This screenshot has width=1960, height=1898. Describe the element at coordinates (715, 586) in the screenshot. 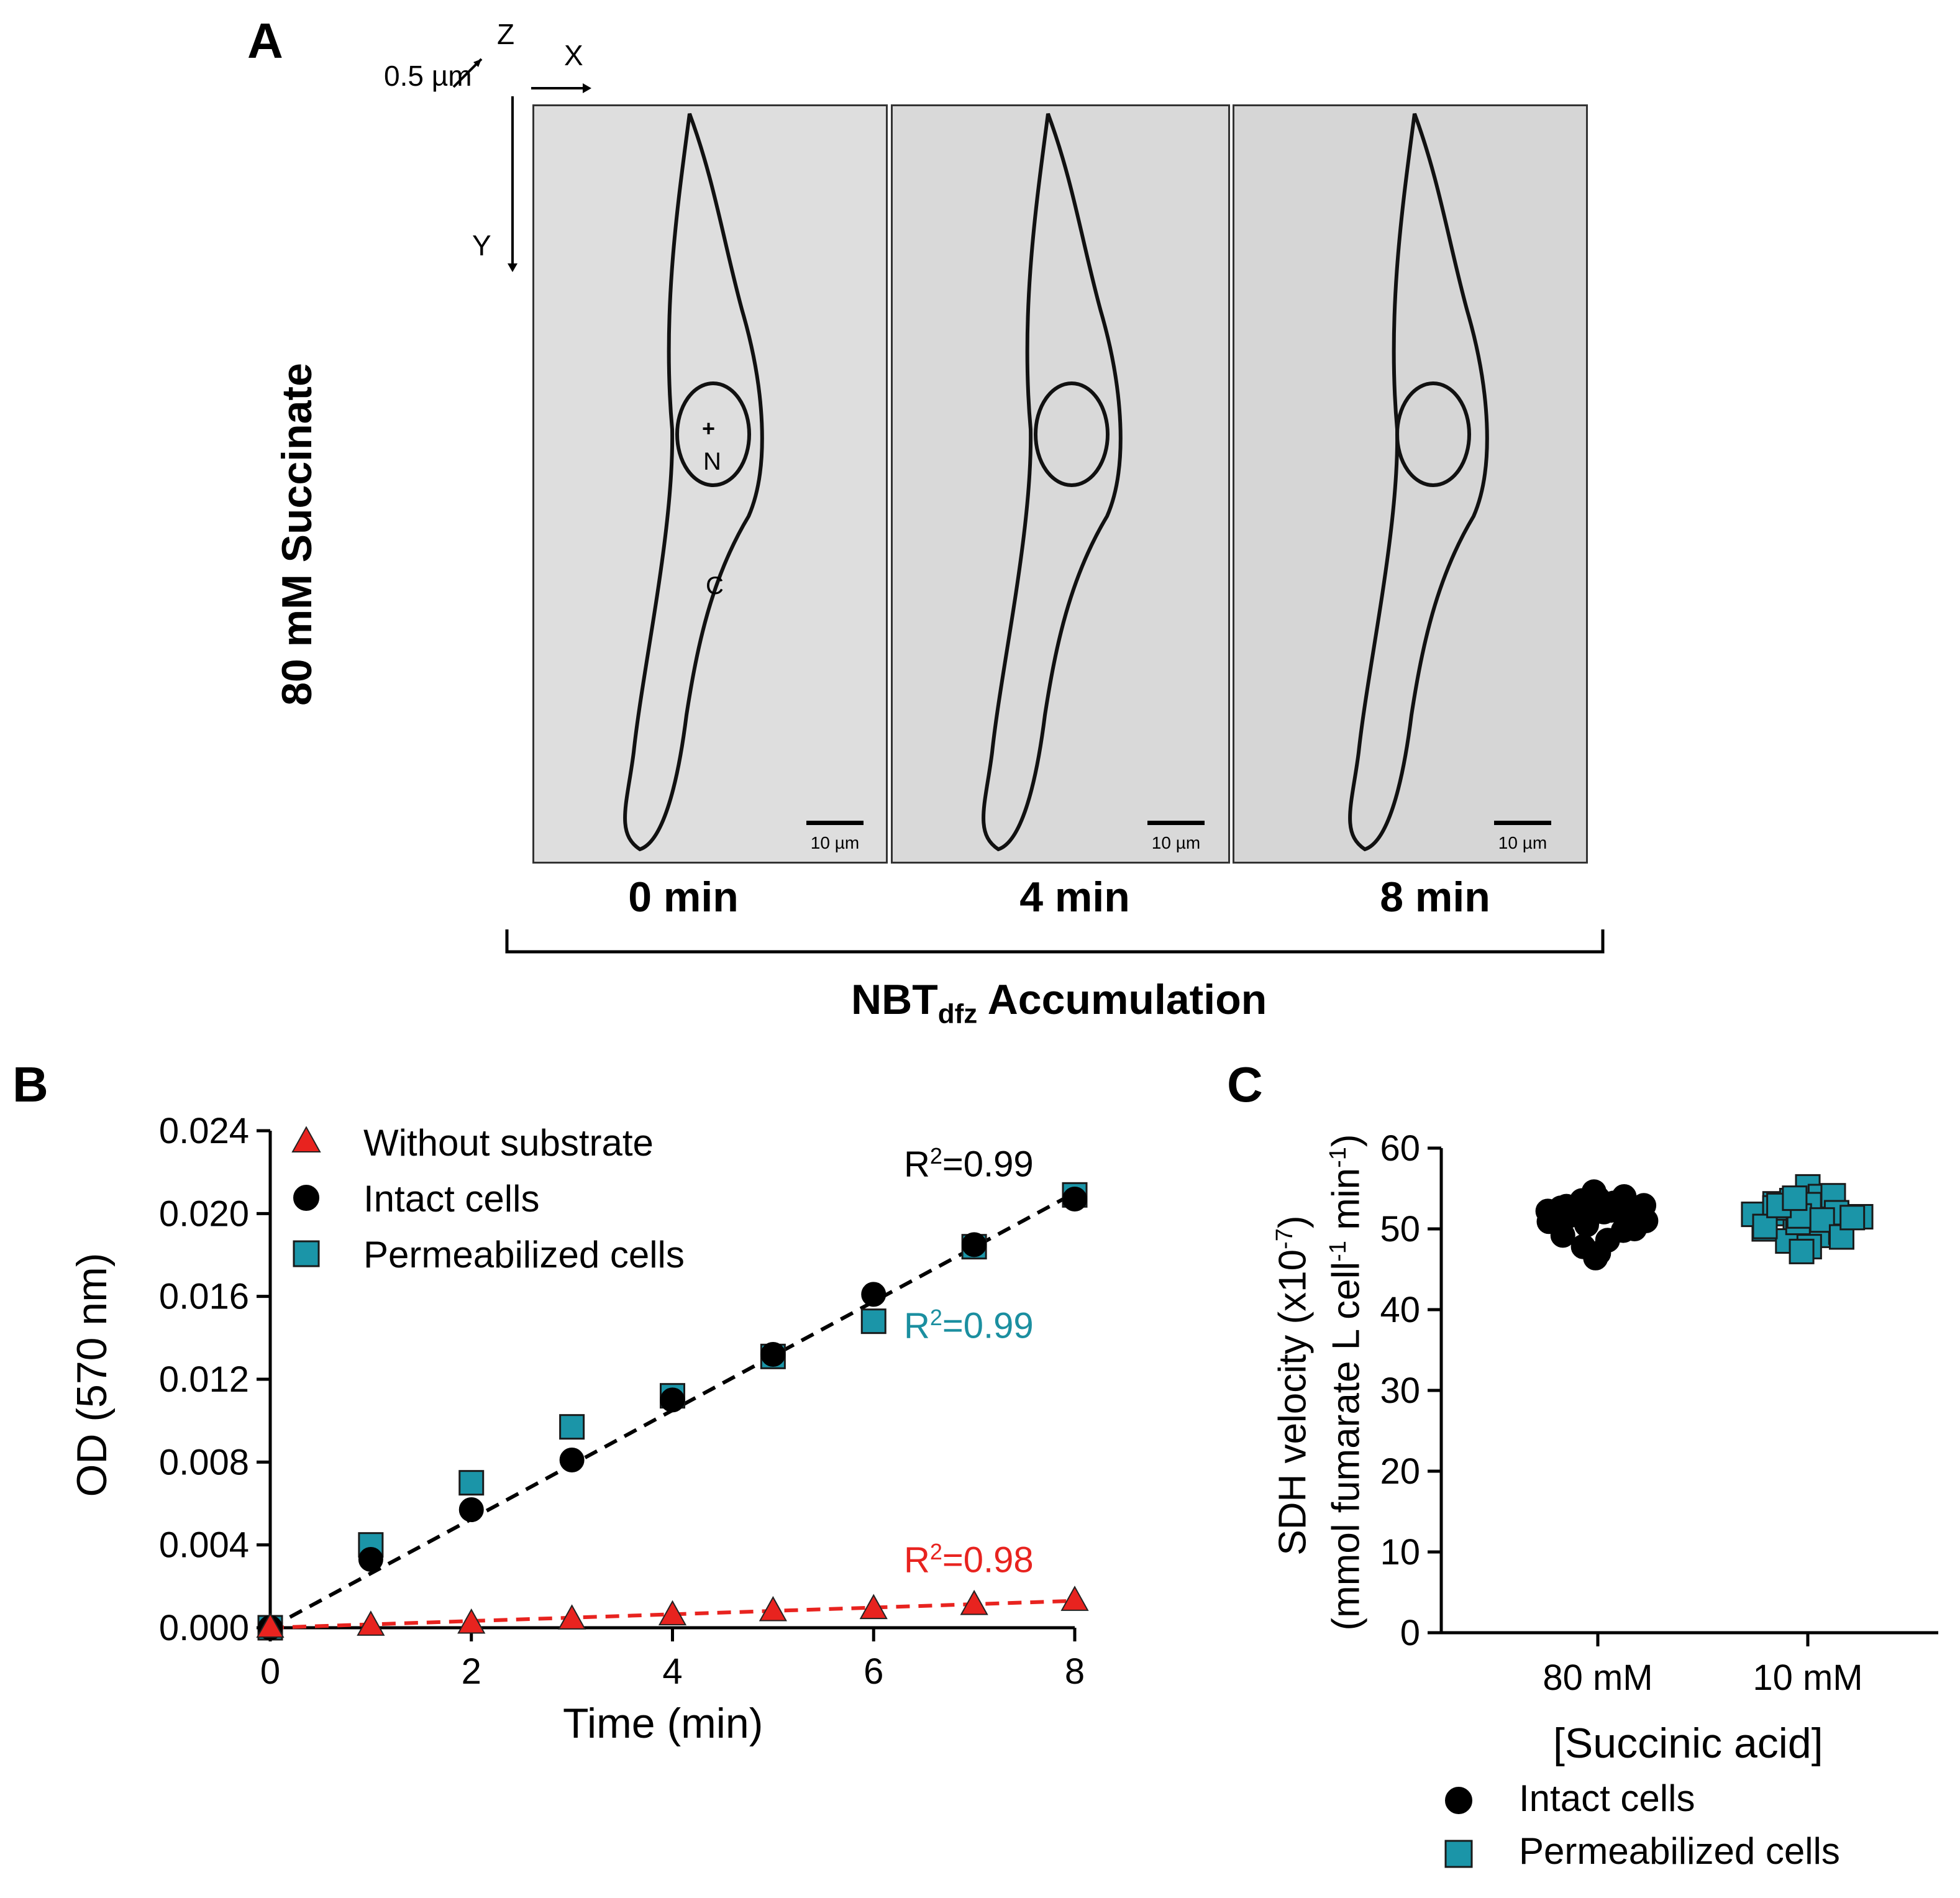

I see `cytoplasm-label: C` at that location.